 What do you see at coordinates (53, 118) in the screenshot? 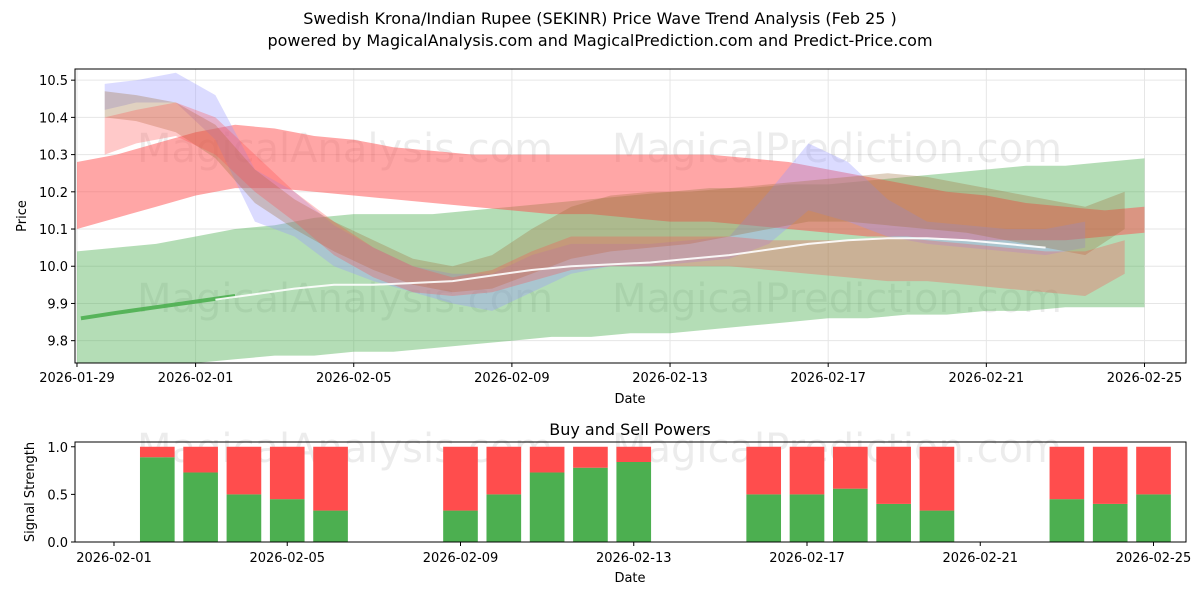
I see `y-tick-label: 10.4` at bounding box center [53, 118].